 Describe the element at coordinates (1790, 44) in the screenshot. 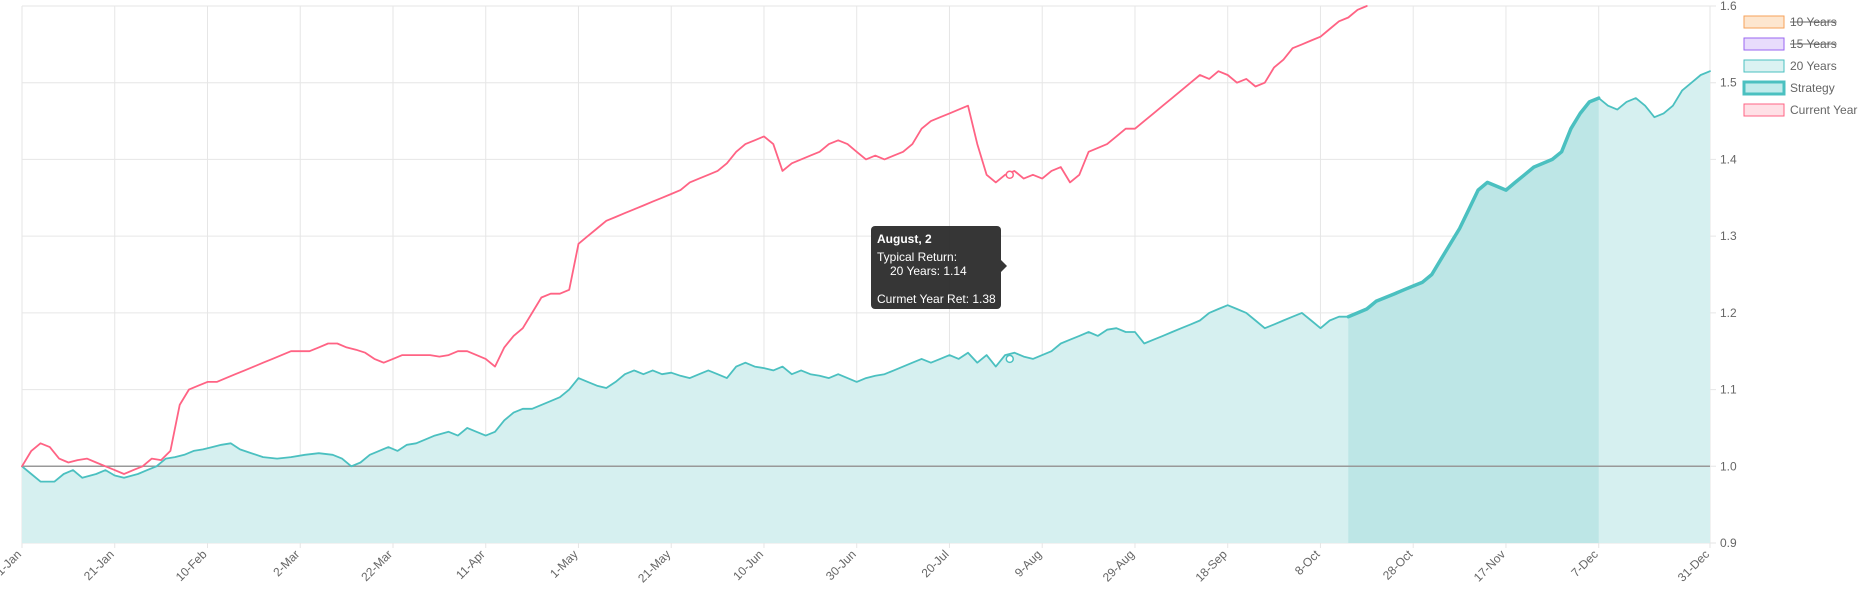

I see `legend-item-15-years: 15 Years` at that location.